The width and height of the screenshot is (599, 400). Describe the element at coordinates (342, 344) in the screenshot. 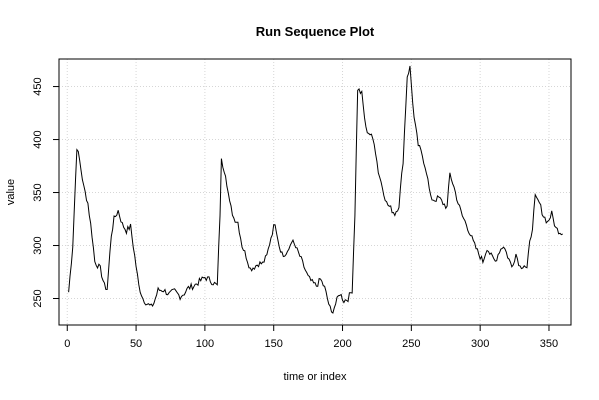

I see `x-tick-label: 200` at that location.